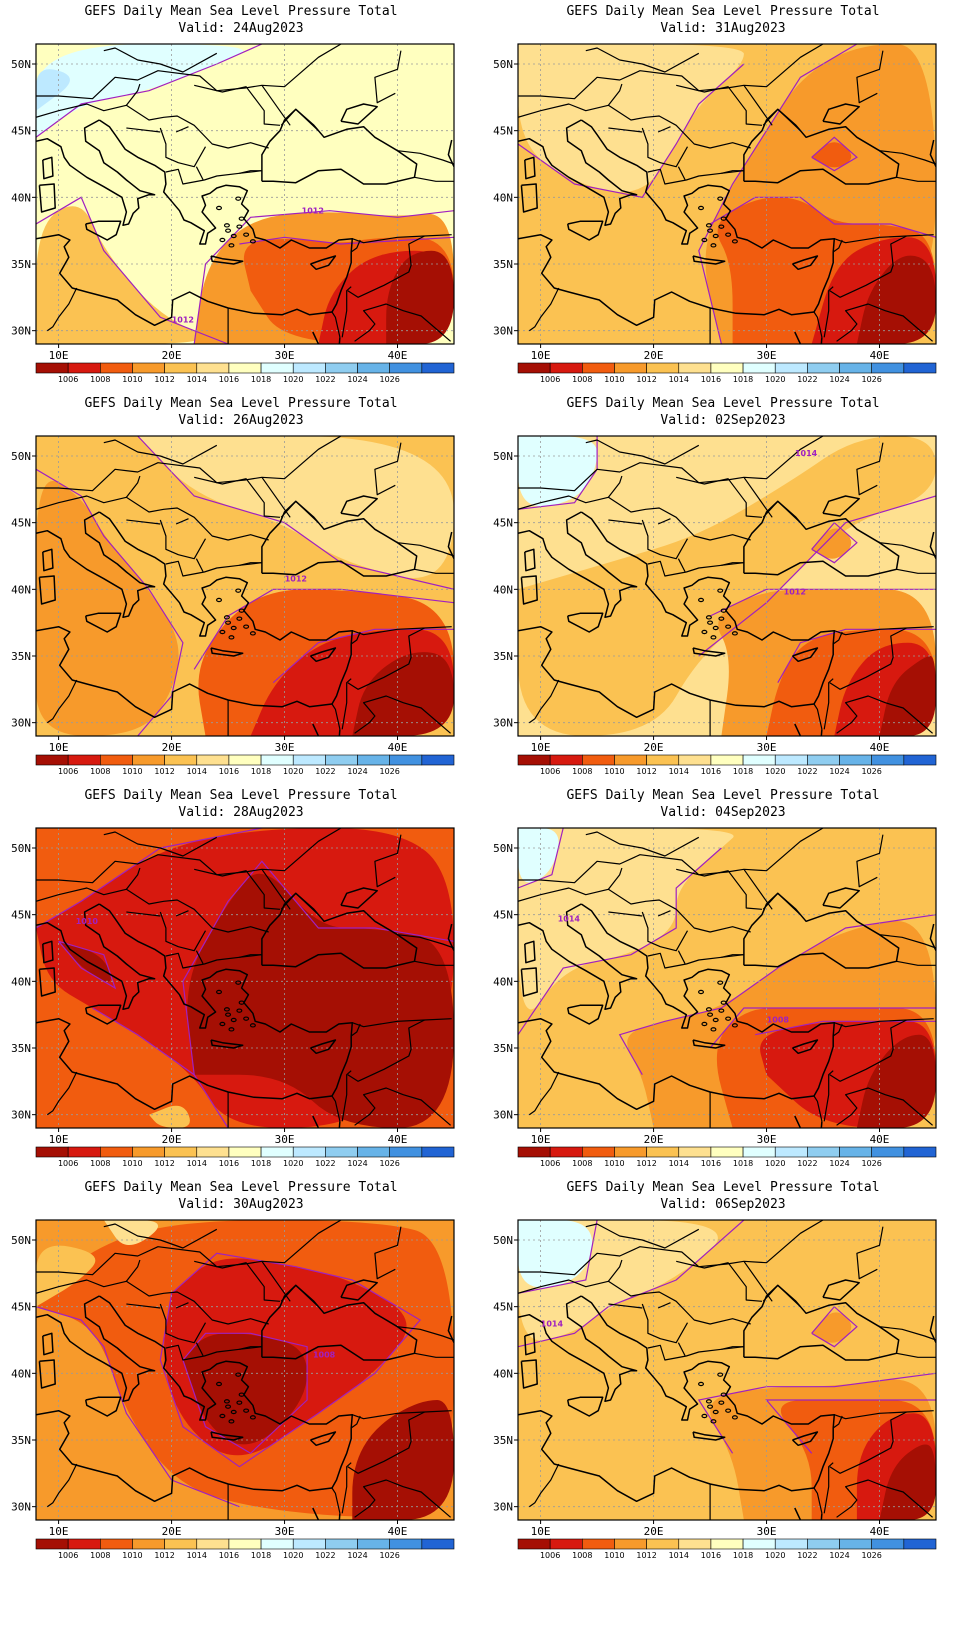 This screenshot has height=1640, width=964. Describe the element at coordinates (778, 1020) in the screenshot. I see `isobar-label: 1008` at that location.